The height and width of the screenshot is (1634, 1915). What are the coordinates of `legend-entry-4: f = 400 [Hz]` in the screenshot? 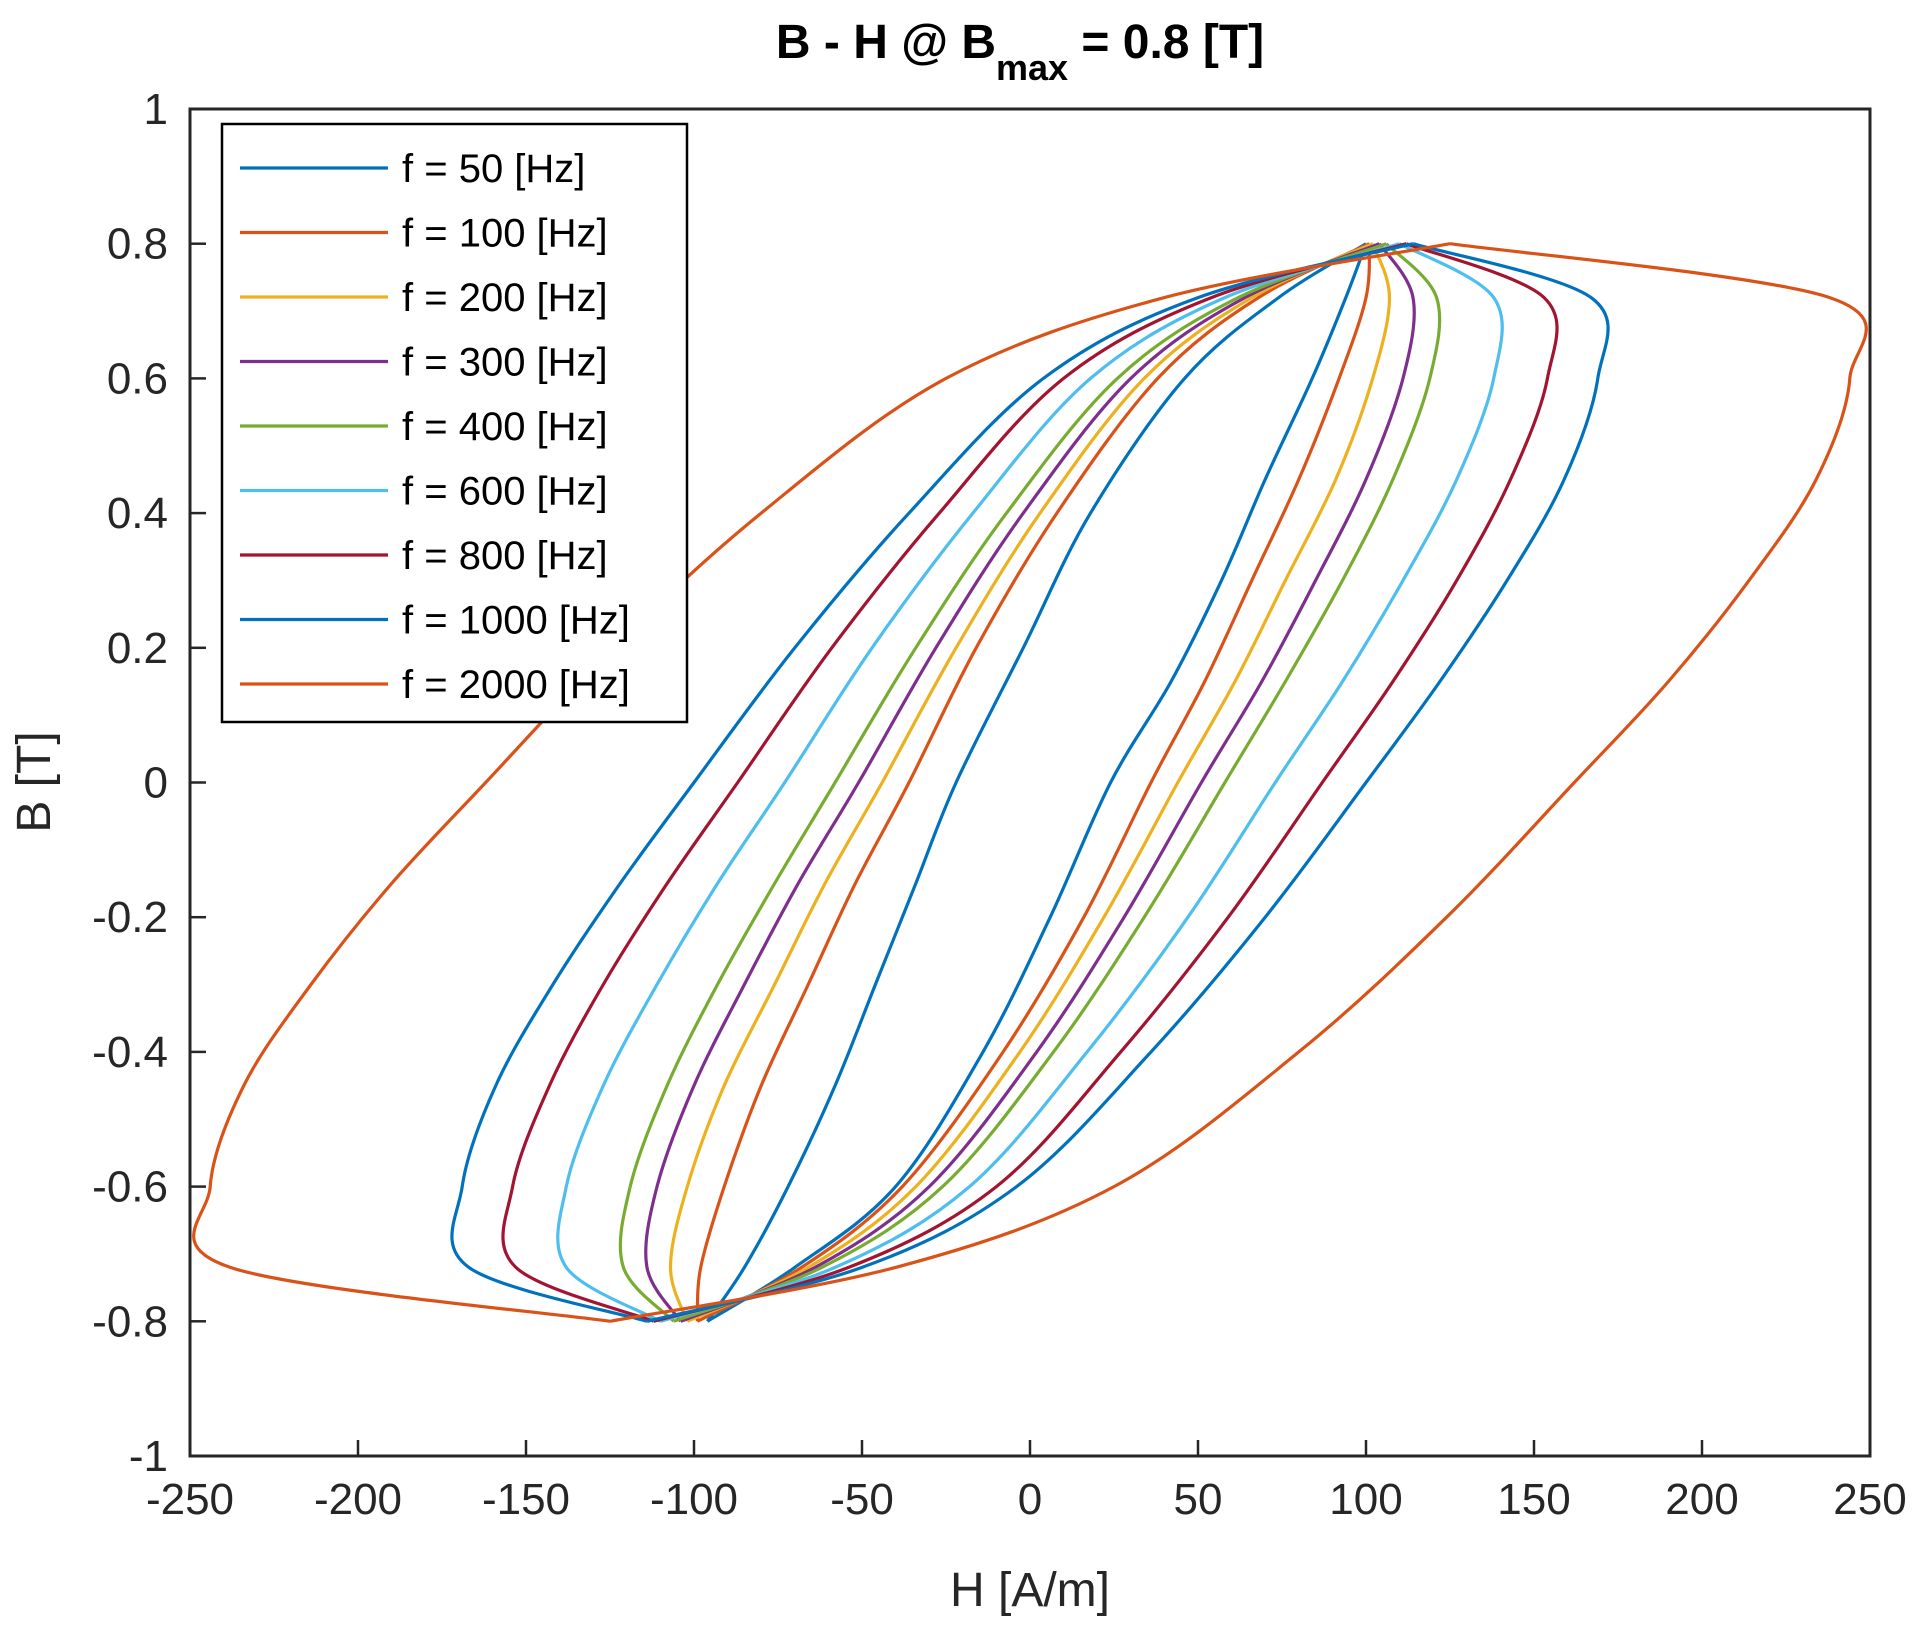 It's located at (424, 427).